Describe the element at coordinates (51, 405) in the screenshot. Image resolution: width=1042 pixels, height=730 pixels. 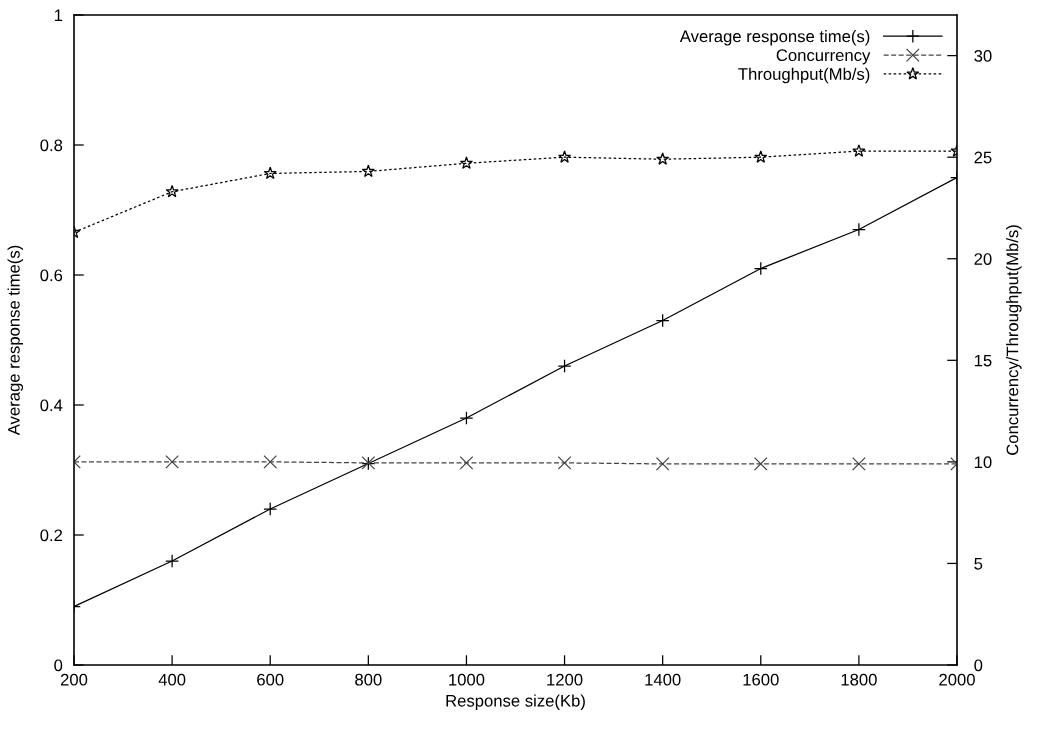
I see `y-tick-label: 0.4` at that location.